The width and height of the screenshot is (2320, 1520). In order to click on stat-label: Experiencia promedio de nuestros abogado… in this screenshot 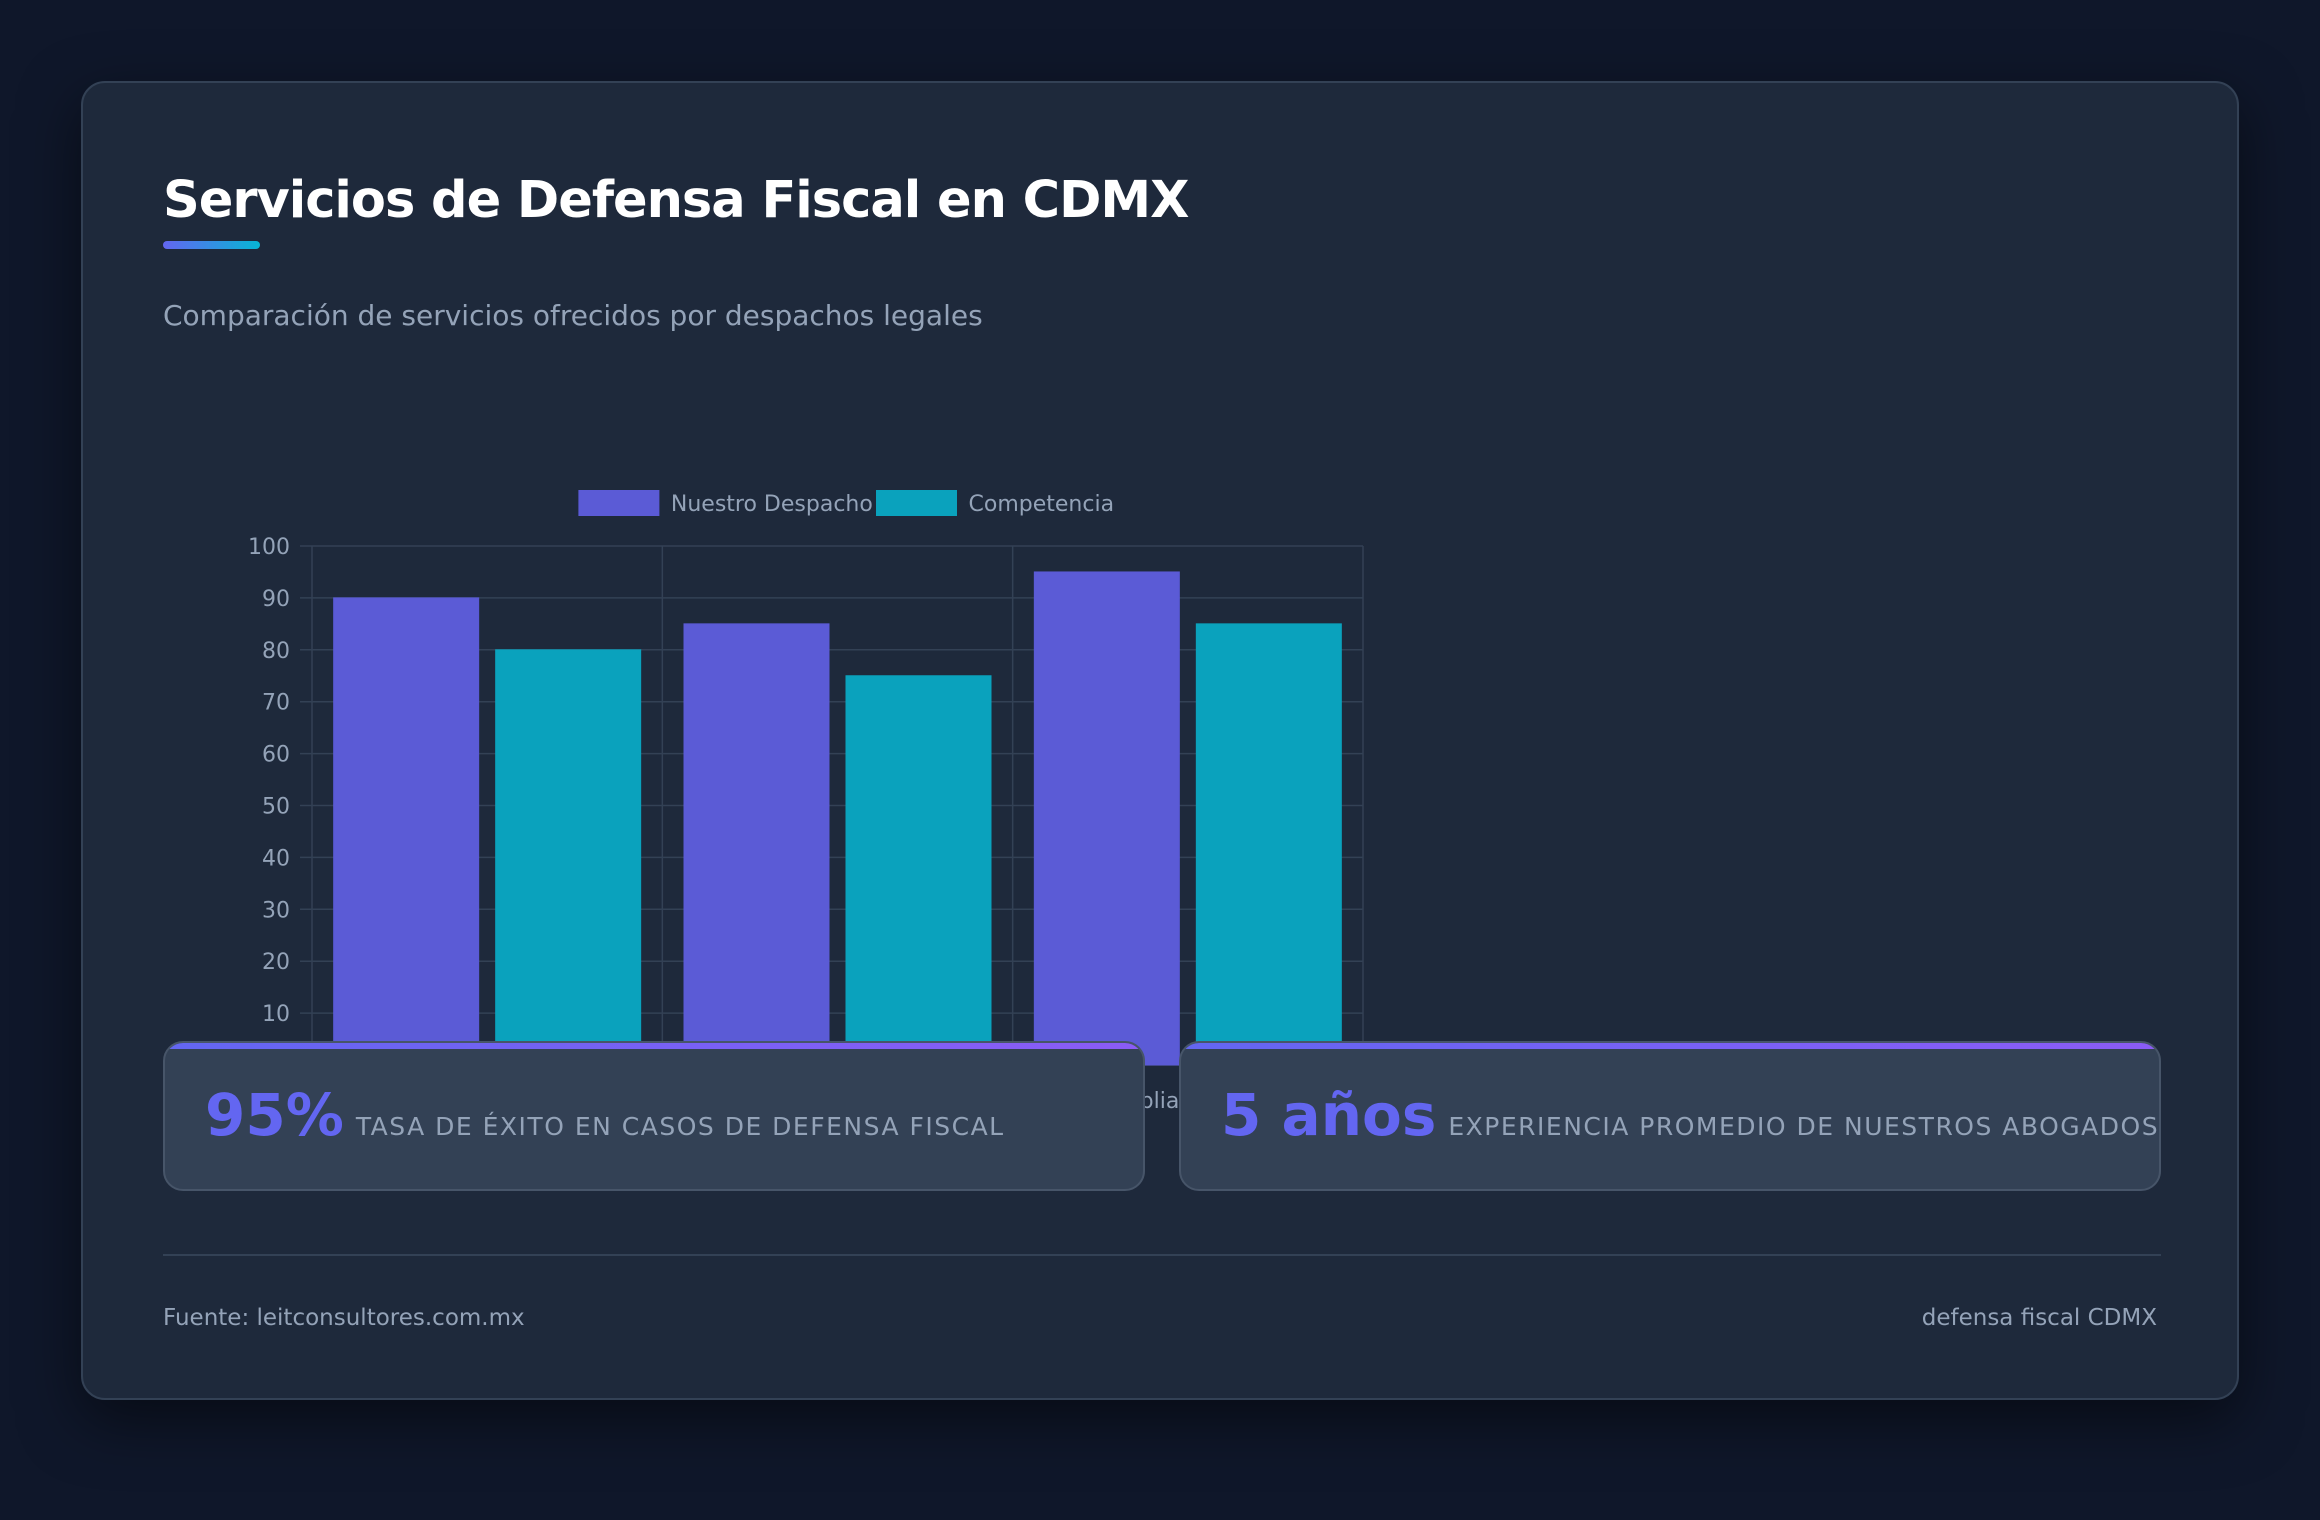, I will do `click(1804, 1126)`.